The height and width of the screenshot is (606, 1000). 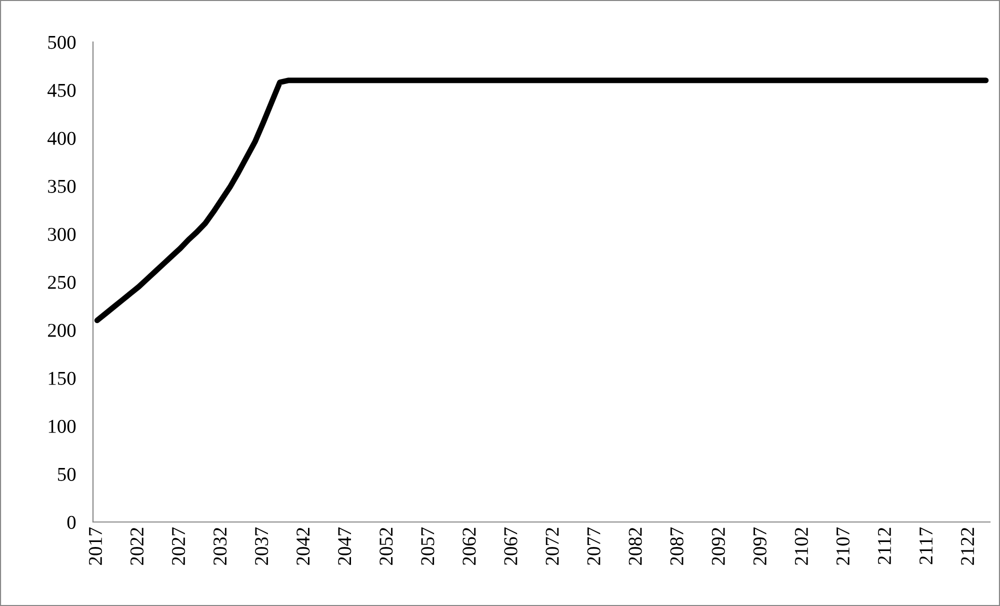 I want to click on y-tick-label: 350, so click(x=62, y=186).